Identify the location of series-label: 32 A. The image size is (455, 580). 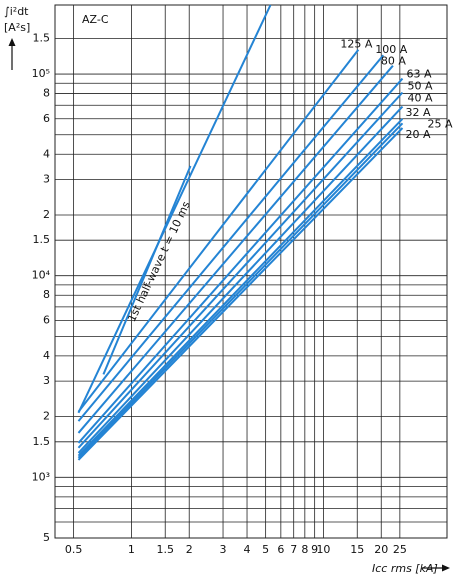
(417, 112).